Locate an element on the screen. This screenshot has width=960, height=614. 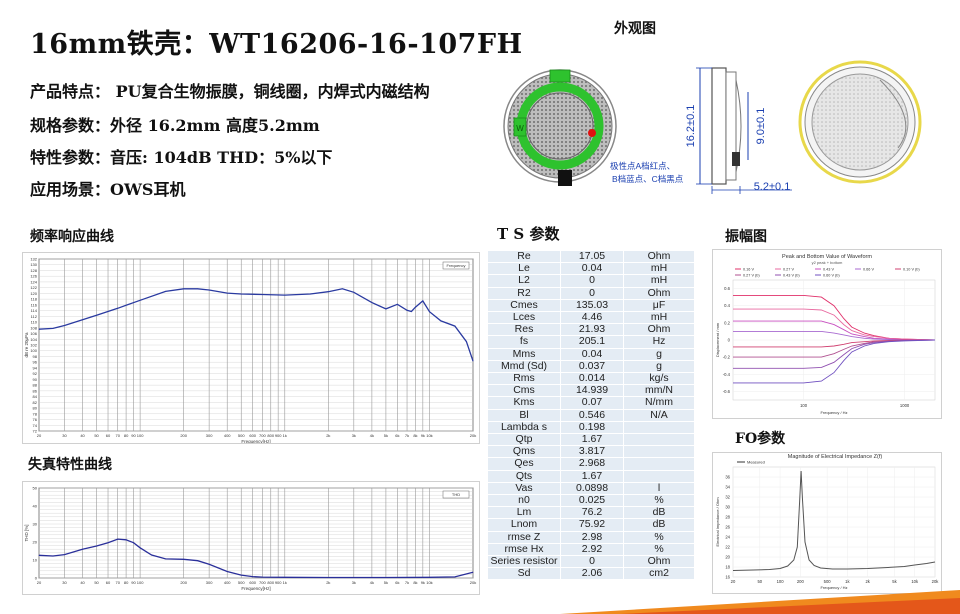
y-tick-label: 24 is located at coordinates (727, 537).